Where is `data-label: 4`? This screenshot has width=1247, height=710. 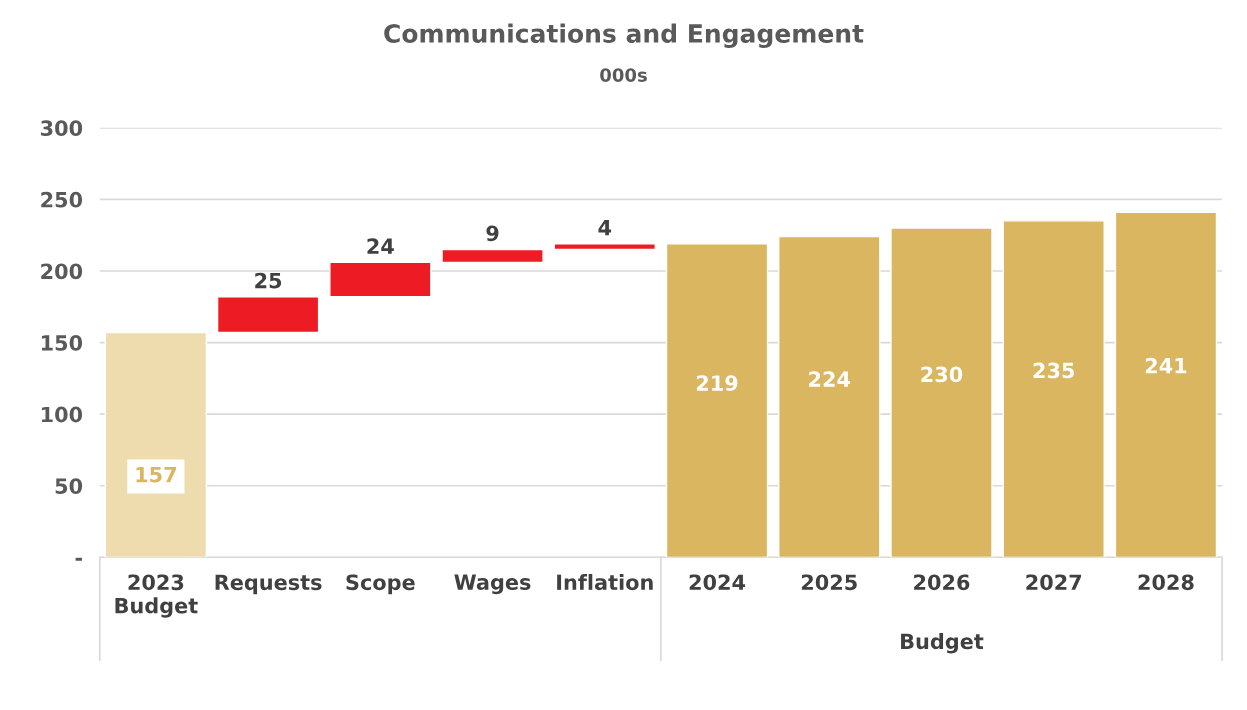 data-label: 4 is located at coordinates (605, 227).